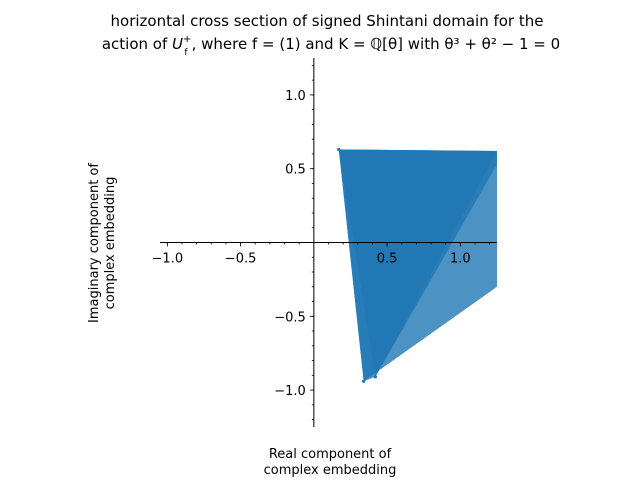  I want to click on title-subscript: f, so click(186, 53).